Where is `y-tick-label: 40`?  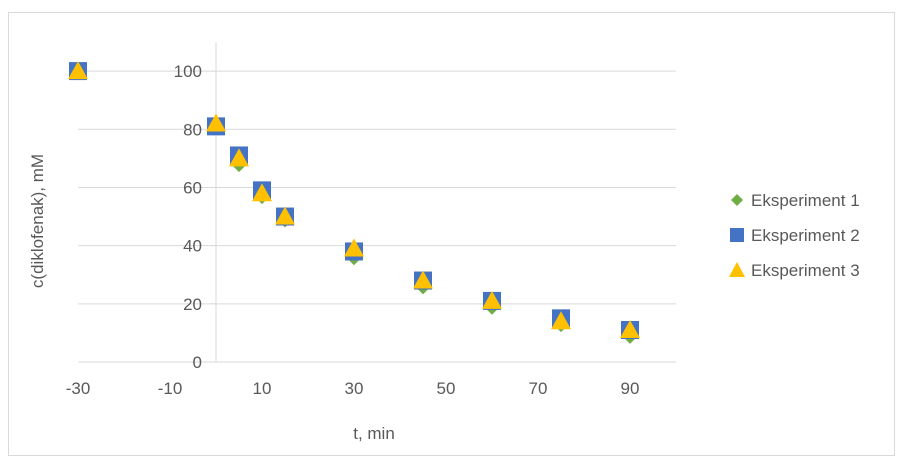 y-tick-label: 40 is located at coordinates (192, 246).